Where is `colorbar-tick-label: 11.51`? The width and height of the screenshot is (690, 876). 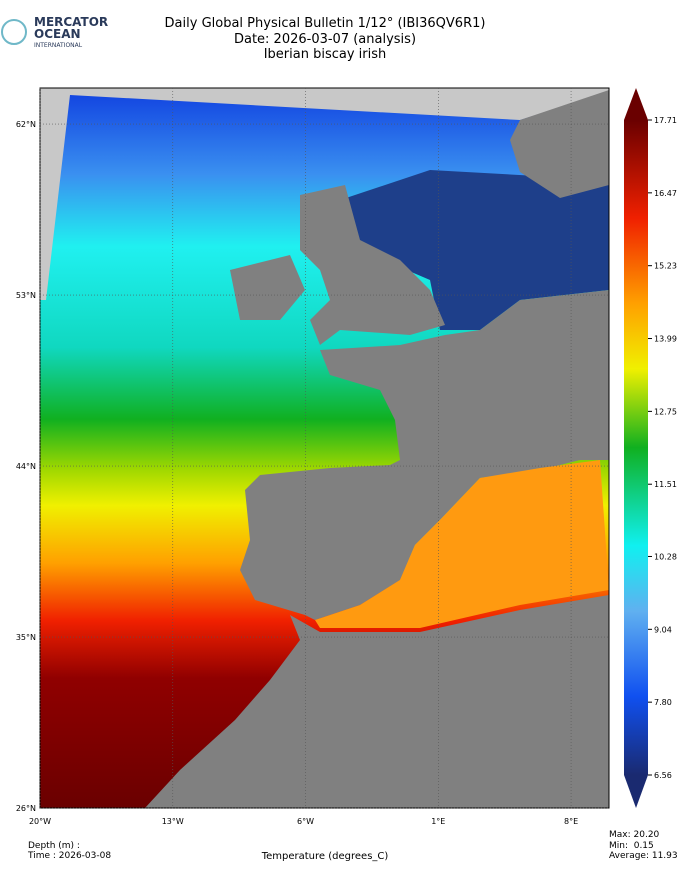 colorbar-tick-label: 11.51 is located at coordinates (665, 484).